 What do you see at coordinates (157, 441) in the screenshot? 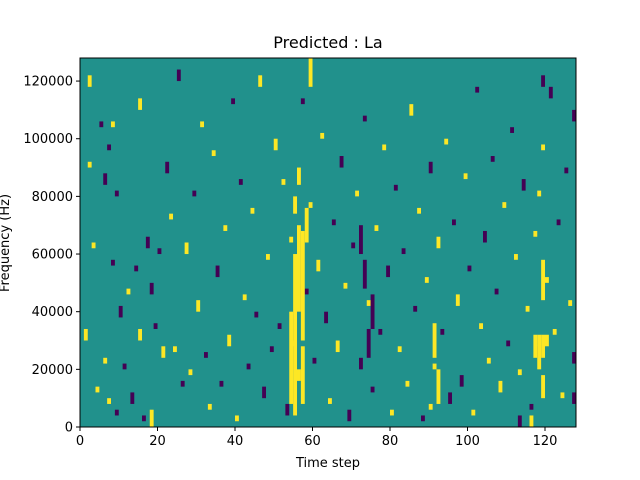
I see `x-tick-label: 20` at bounding box center [157, 441].